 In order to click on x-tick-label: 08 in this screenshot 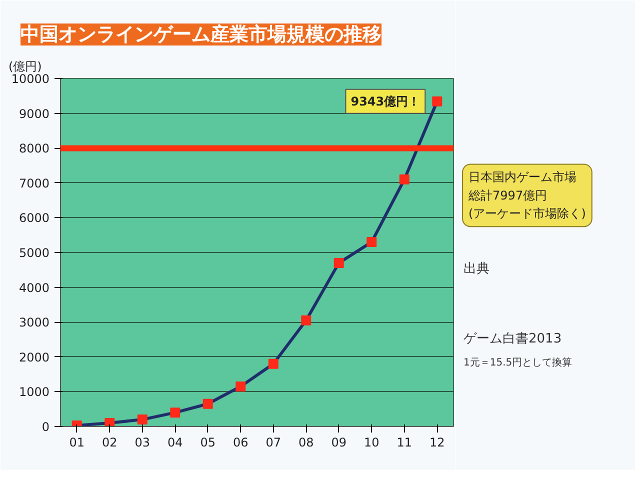, I will do `click(306, 443)`.